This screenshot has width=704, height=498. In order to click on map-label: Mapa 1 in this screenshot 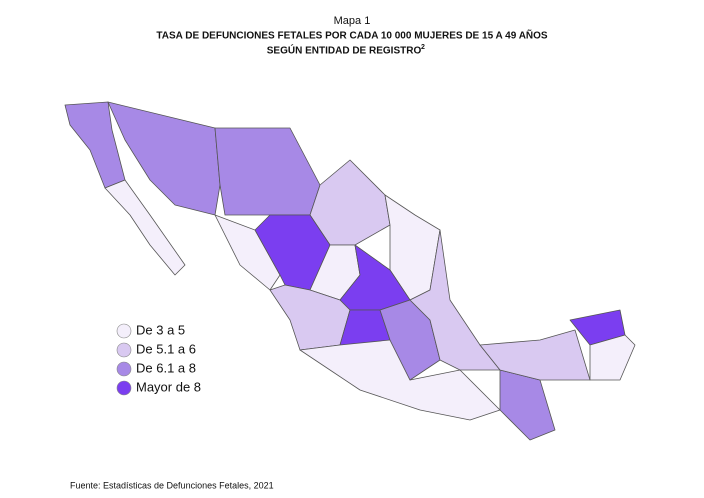, I will do `click(352, 21)`.